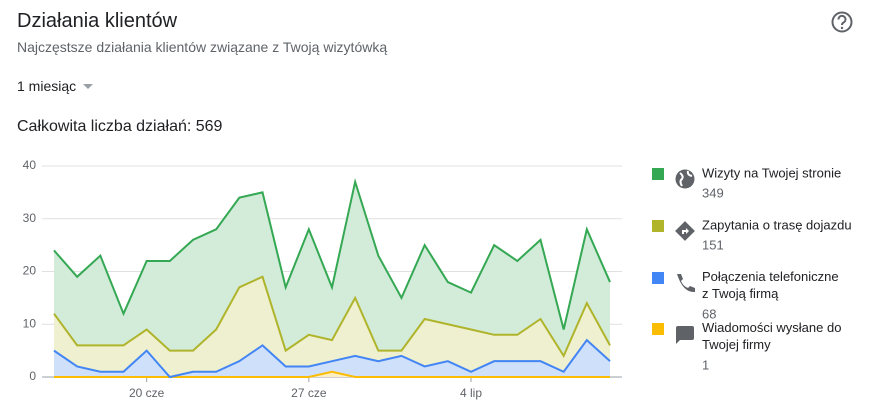  What do you see at coordinates (746, 182) in the screenshot?
I see `legend-item: Wizyty na Twojej stronie 349` at bounding box center [746, 182].